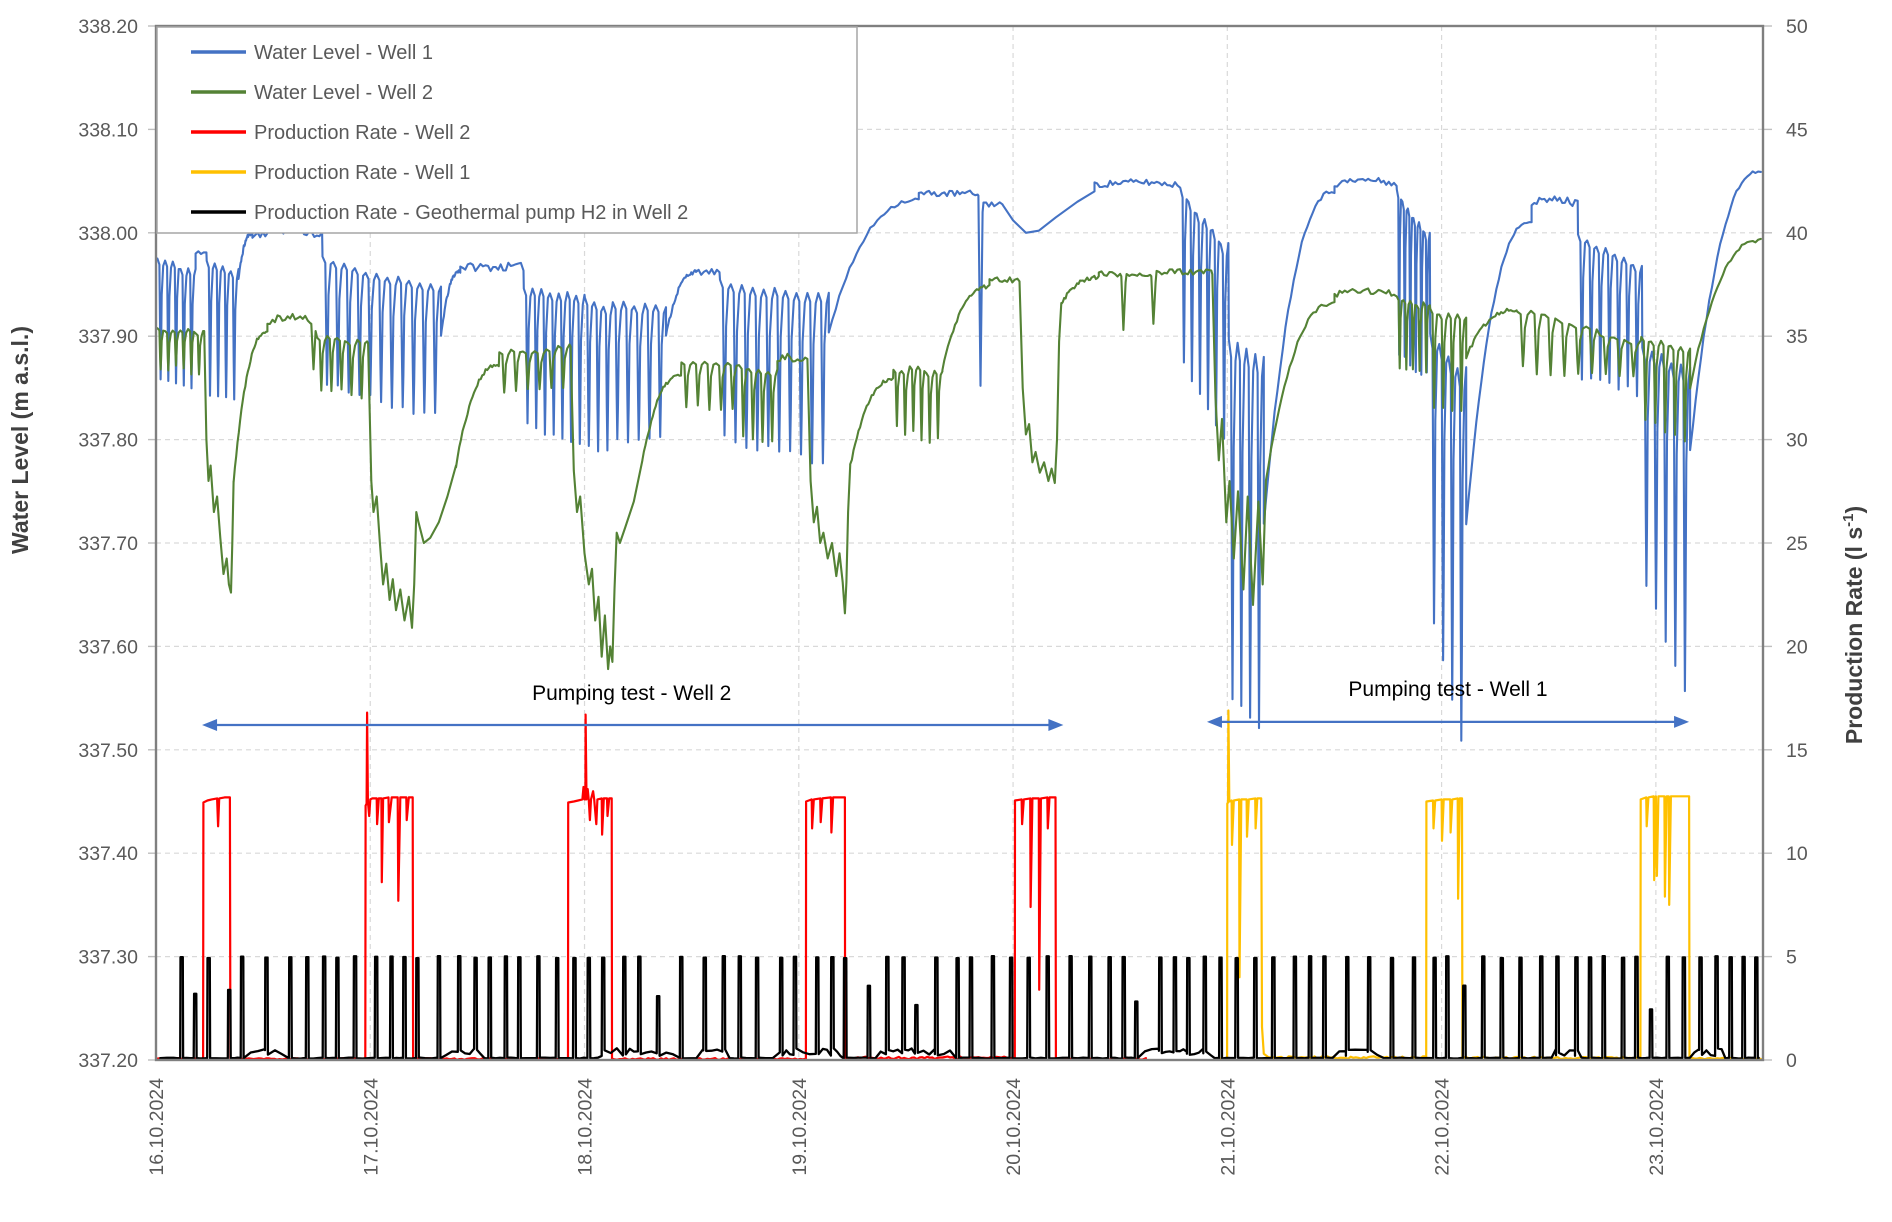  What do you see at coordinates (1447, 689) in the screenshot?
I see `pumping-test-label-2: Pumping test - Well 1` at bounding box center [1447, 689].